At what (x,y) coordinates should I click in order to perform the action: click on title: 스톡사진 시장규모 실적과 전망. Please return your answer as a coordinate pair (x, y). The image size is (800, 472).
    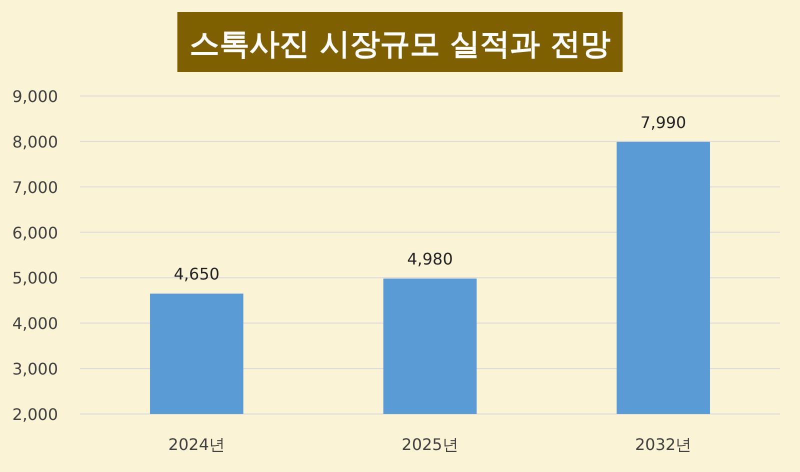
    Looking at the image, I should click on (400, 42).